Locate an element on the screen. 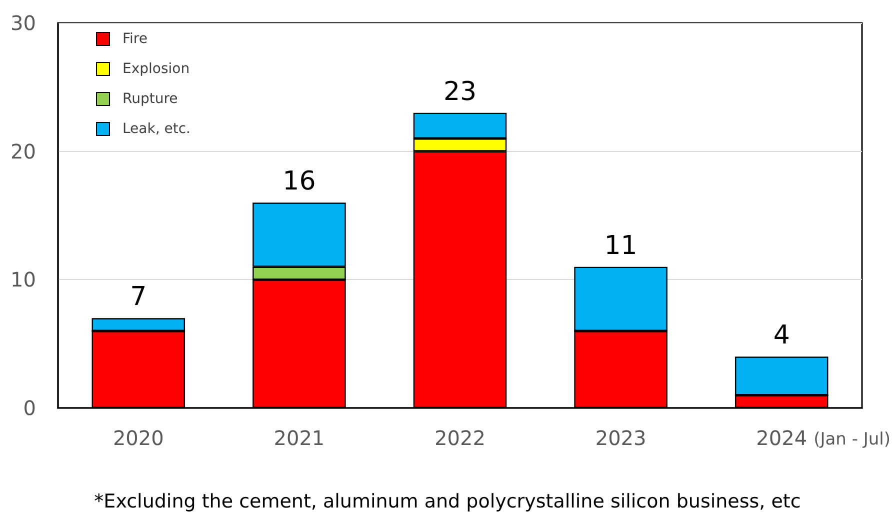 The image size is (895, 515). y-tick-label: 30 is located at coordinates (23, 23).